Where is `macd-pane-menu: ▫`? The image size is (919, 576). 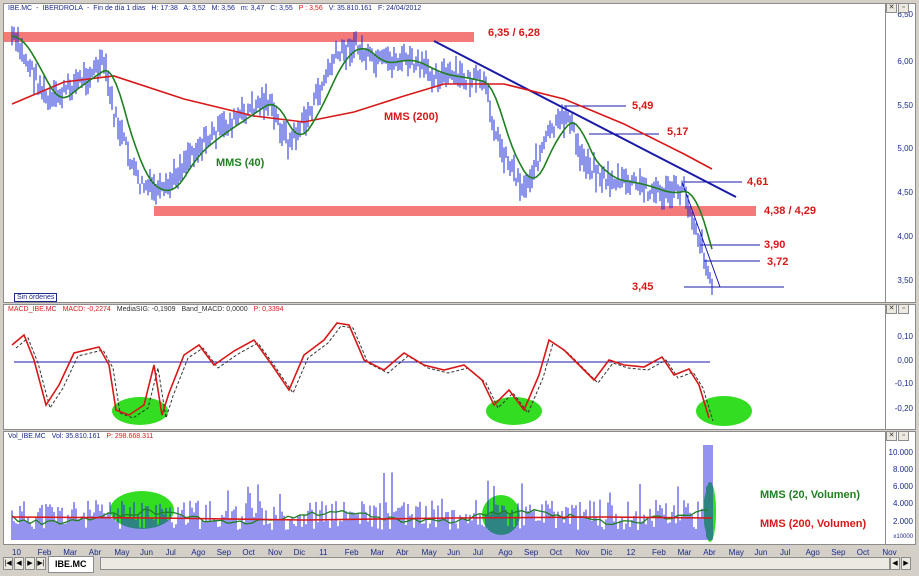
macd-pane-menu: ▫ is located at coordinates (903, 309).